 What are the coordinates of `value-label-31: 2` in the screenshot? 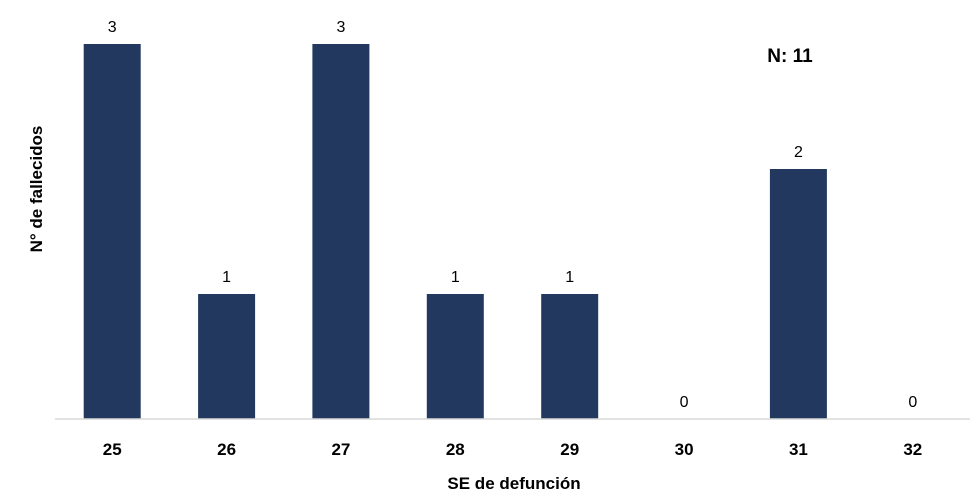 It's located at (798, 152).